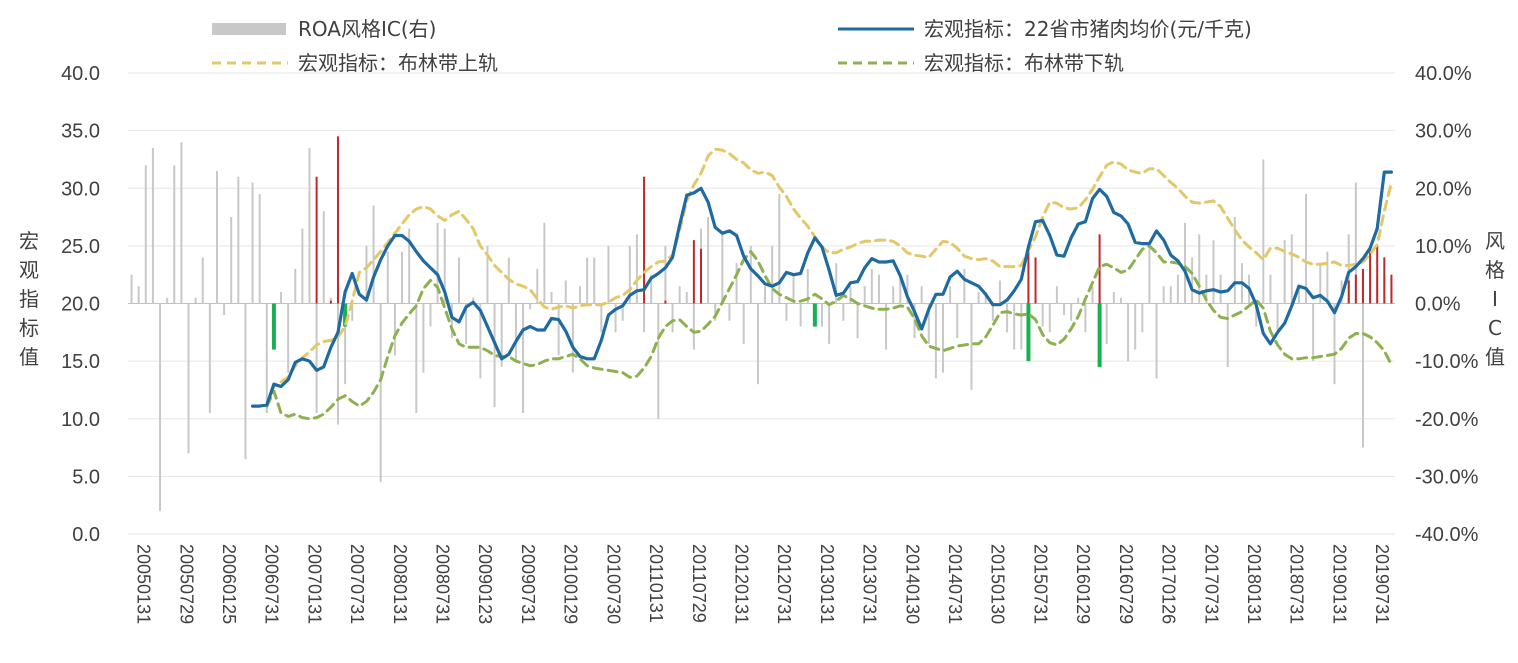 The height and width of the screenshot is (663, 1518). What do you see at coordinates (998, 584) in the screenshot?
I see `x-tick-label: 20150130` at bounding box center [998, 584].